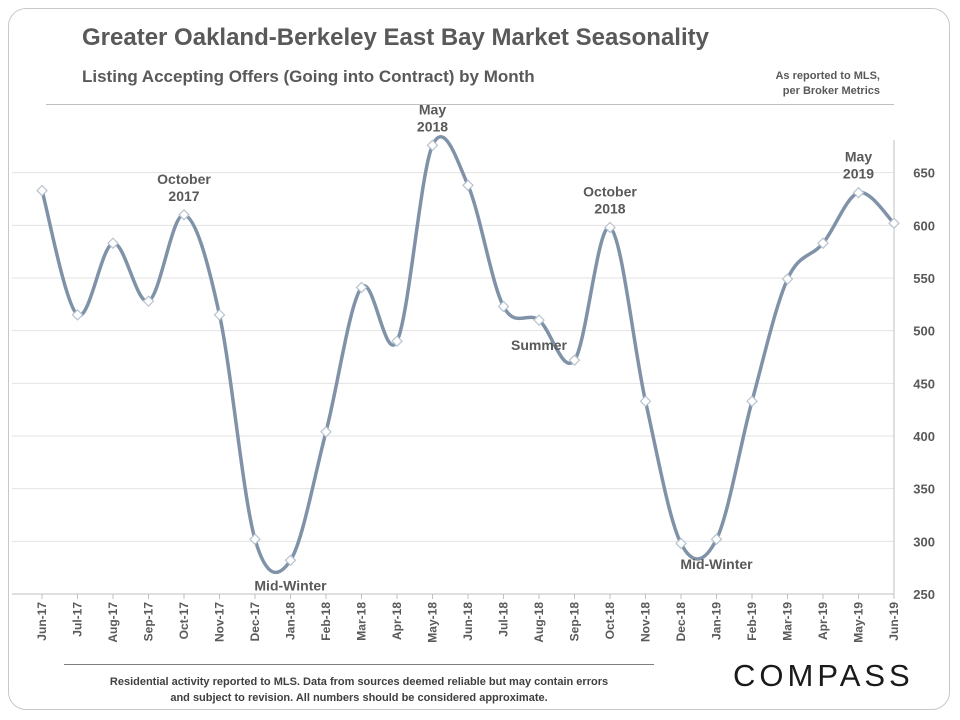 Image resolution: width=960 pixels, height=720 pixels. What do you see at coordinates (646, 622) in the screenshot?
I see `x-tick-label: Nov-18` at bounding box center [646, 622].